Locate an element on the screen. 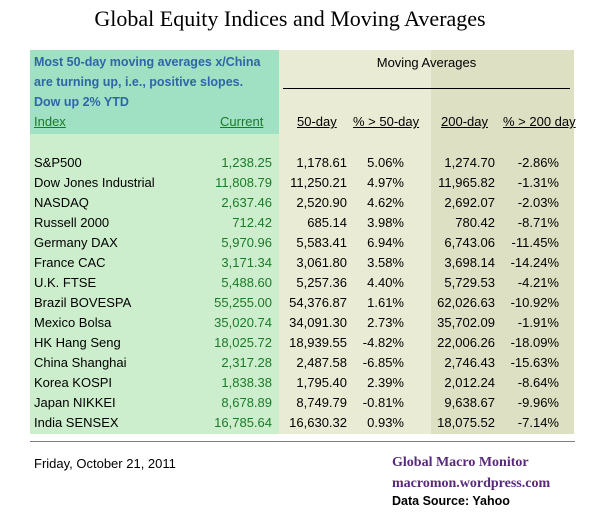 Image resolution: width=604 pixels, height=532 pixels. ma50-value: 1,795.40 is located at coordinates (321, 382).